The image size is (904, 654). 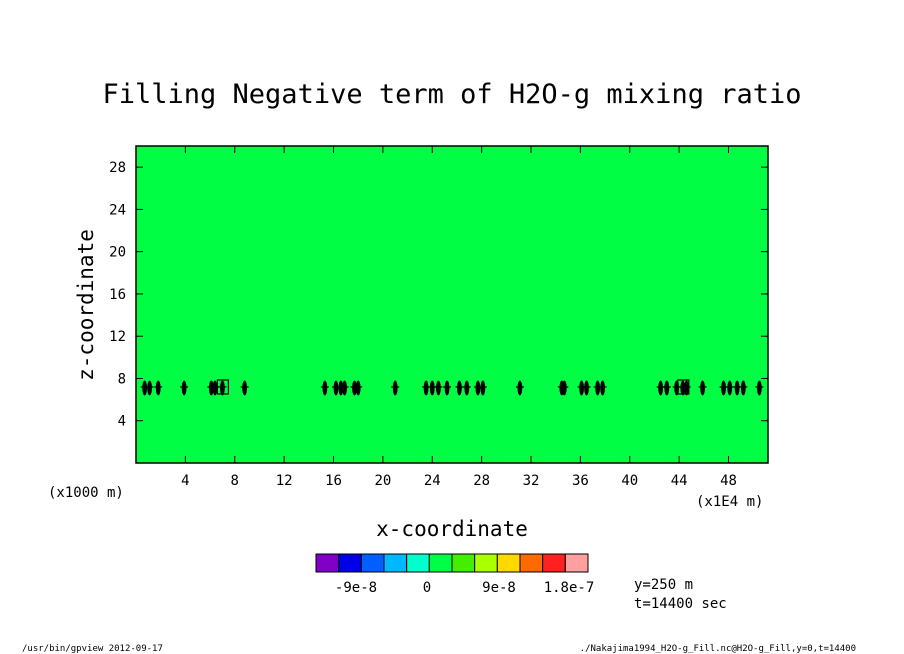 What do you see at coordinates (629, 481) in the screenshot?
I see `x-tick-label: 40` at bounding box center [629, 481].